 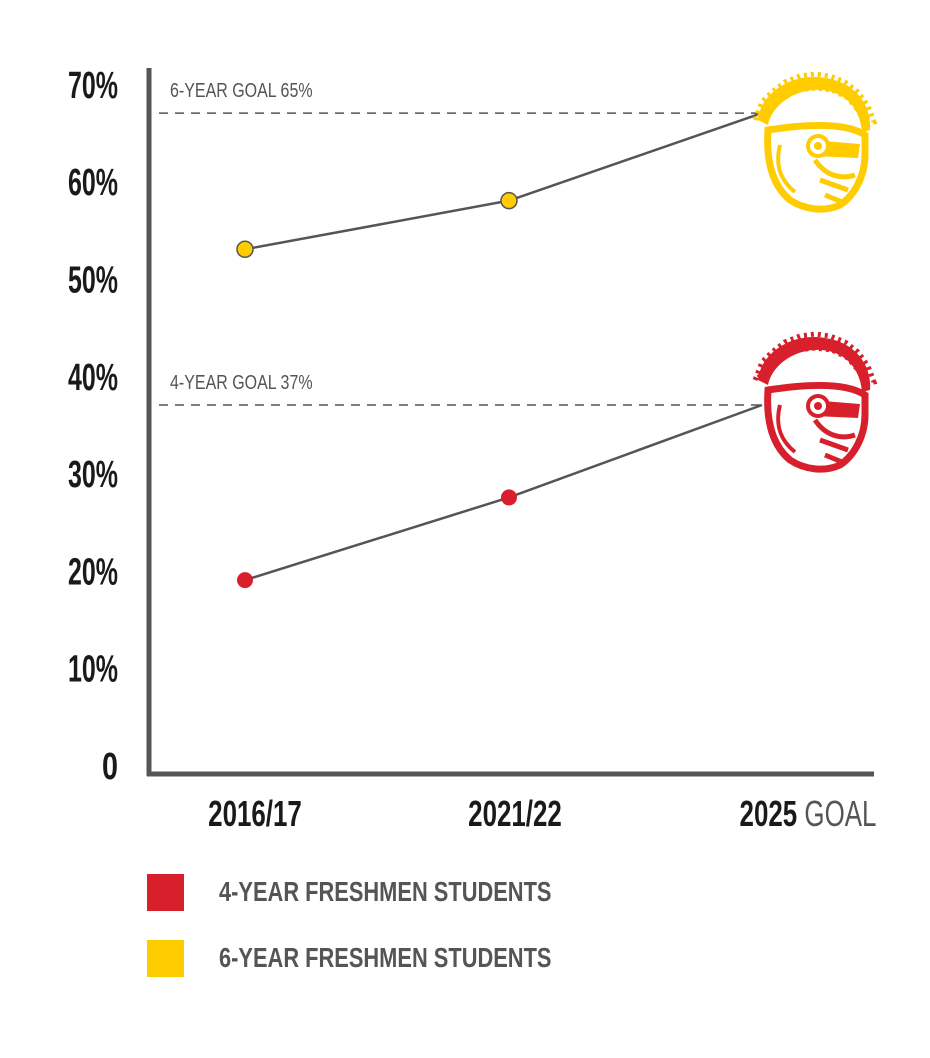 What do you see at coordinates (165, 958) in the screenshot?
I see `legend-swatch-6-year` at bounding box center [165, 958].